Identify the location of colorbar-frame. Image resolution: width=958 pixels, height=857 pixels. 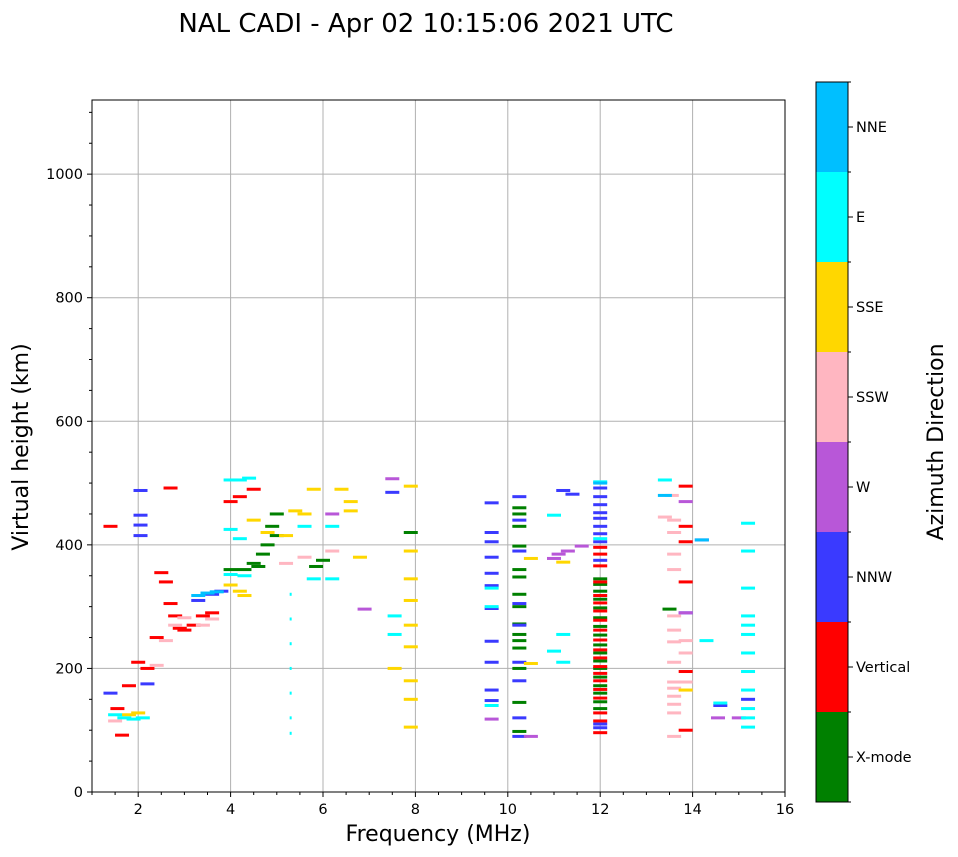
(832, 442).